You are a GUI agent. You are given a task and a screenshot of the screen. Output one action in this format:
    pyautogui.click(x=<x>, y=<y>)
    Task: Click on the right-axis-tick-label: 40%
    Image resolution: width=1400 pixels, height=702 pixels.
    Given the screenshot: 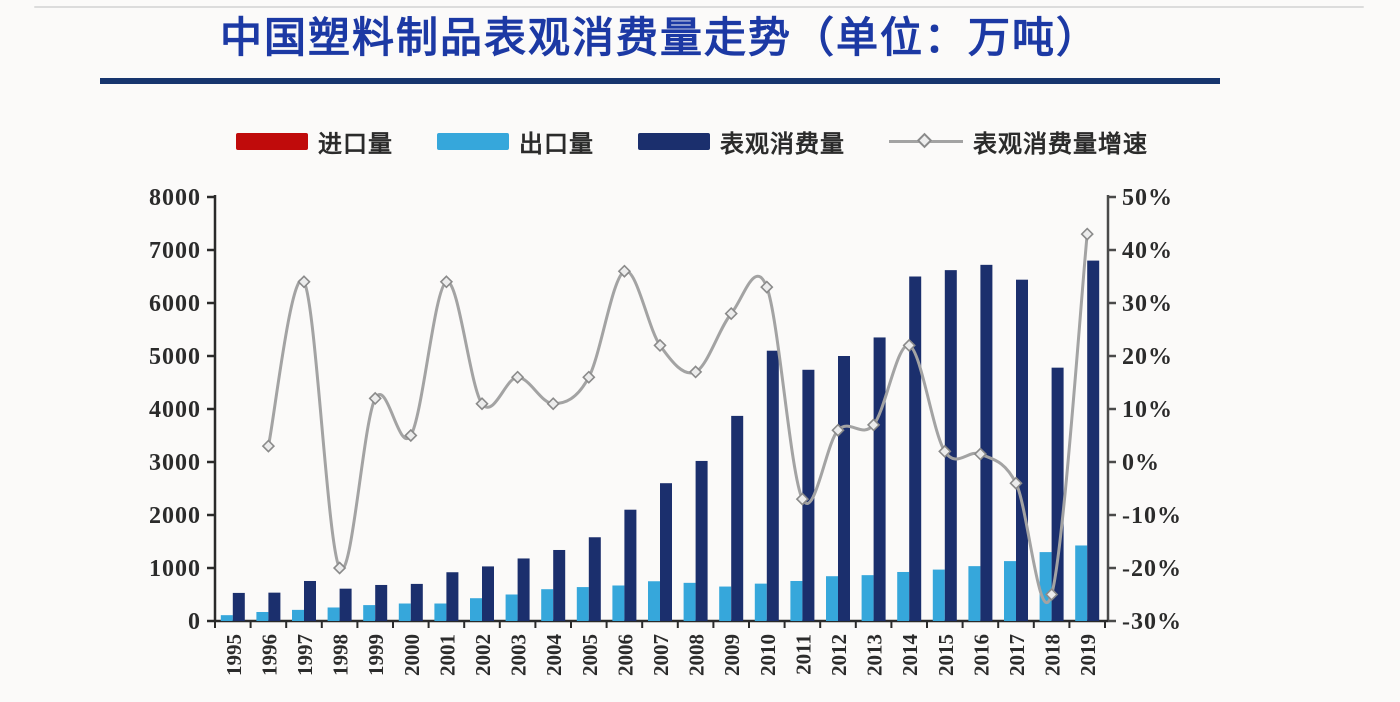 What is the action you would take?
    pyautogui.click(x=1147, y=251)
    